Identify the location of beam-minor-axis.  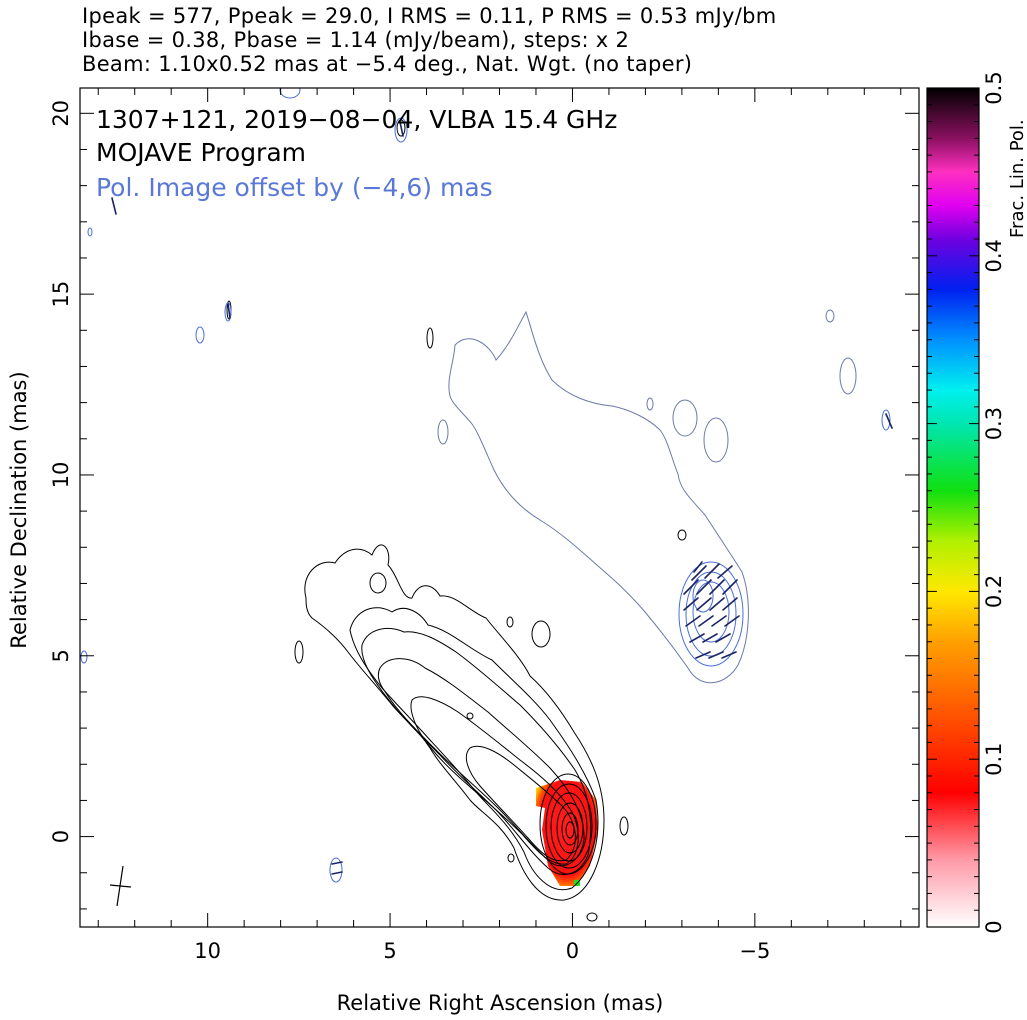
(120, 886).